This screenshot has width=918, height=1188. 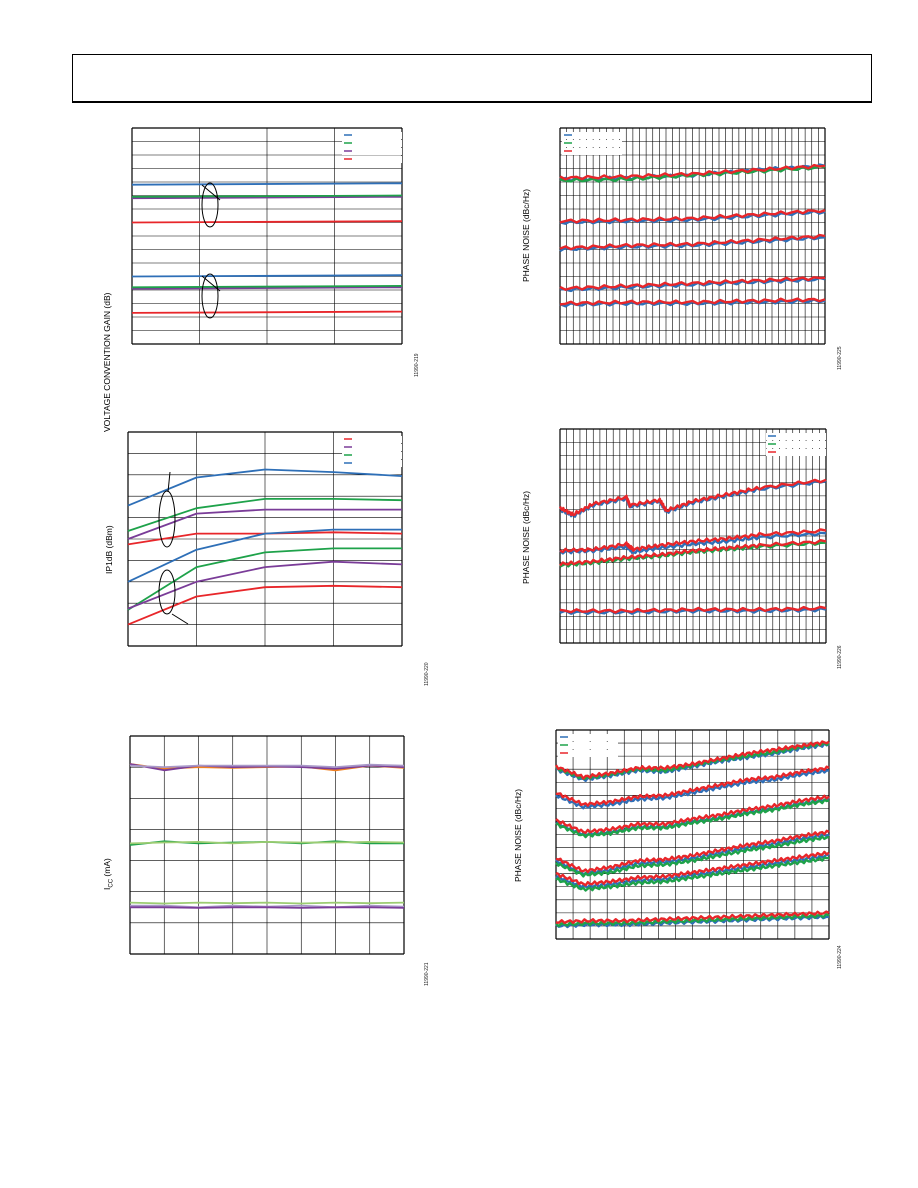 I want to click on chart-panel-voltage-gain: VOLTAGE CONVENTION GAIN (dB) 11990-219, so click(x=265, y=276).